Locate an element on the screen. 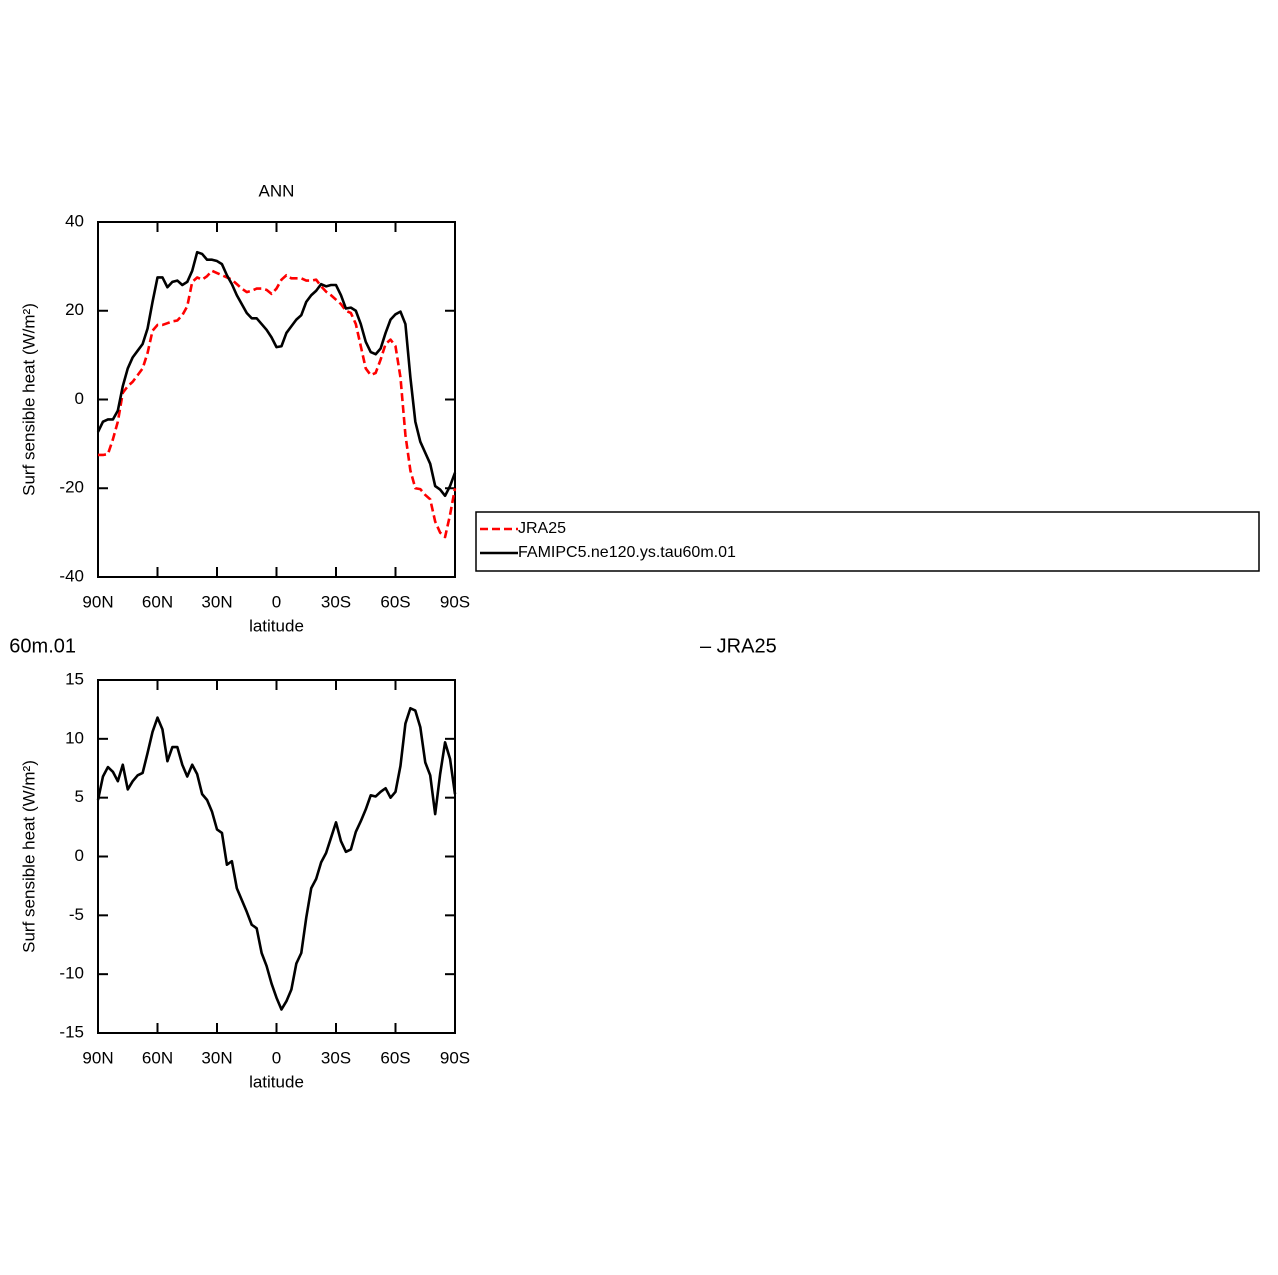 The height and width of the screenshot is (1275, 1278). y-tick-label: 40 is located at coordinates (74, 220).